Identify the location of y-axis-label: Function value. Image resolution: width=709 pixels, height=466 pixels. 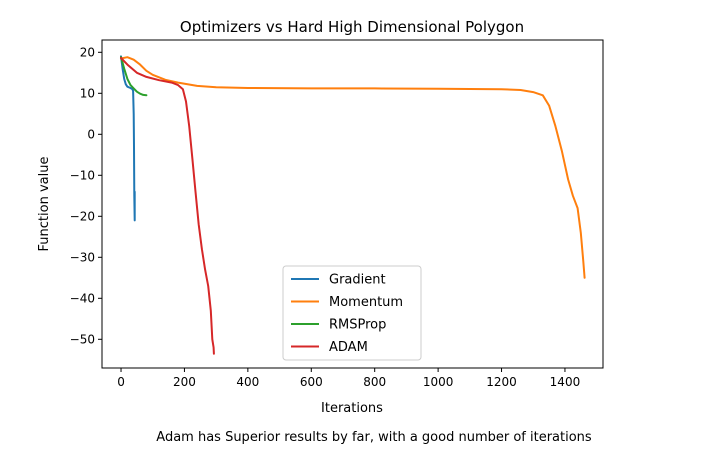
(44, 204).